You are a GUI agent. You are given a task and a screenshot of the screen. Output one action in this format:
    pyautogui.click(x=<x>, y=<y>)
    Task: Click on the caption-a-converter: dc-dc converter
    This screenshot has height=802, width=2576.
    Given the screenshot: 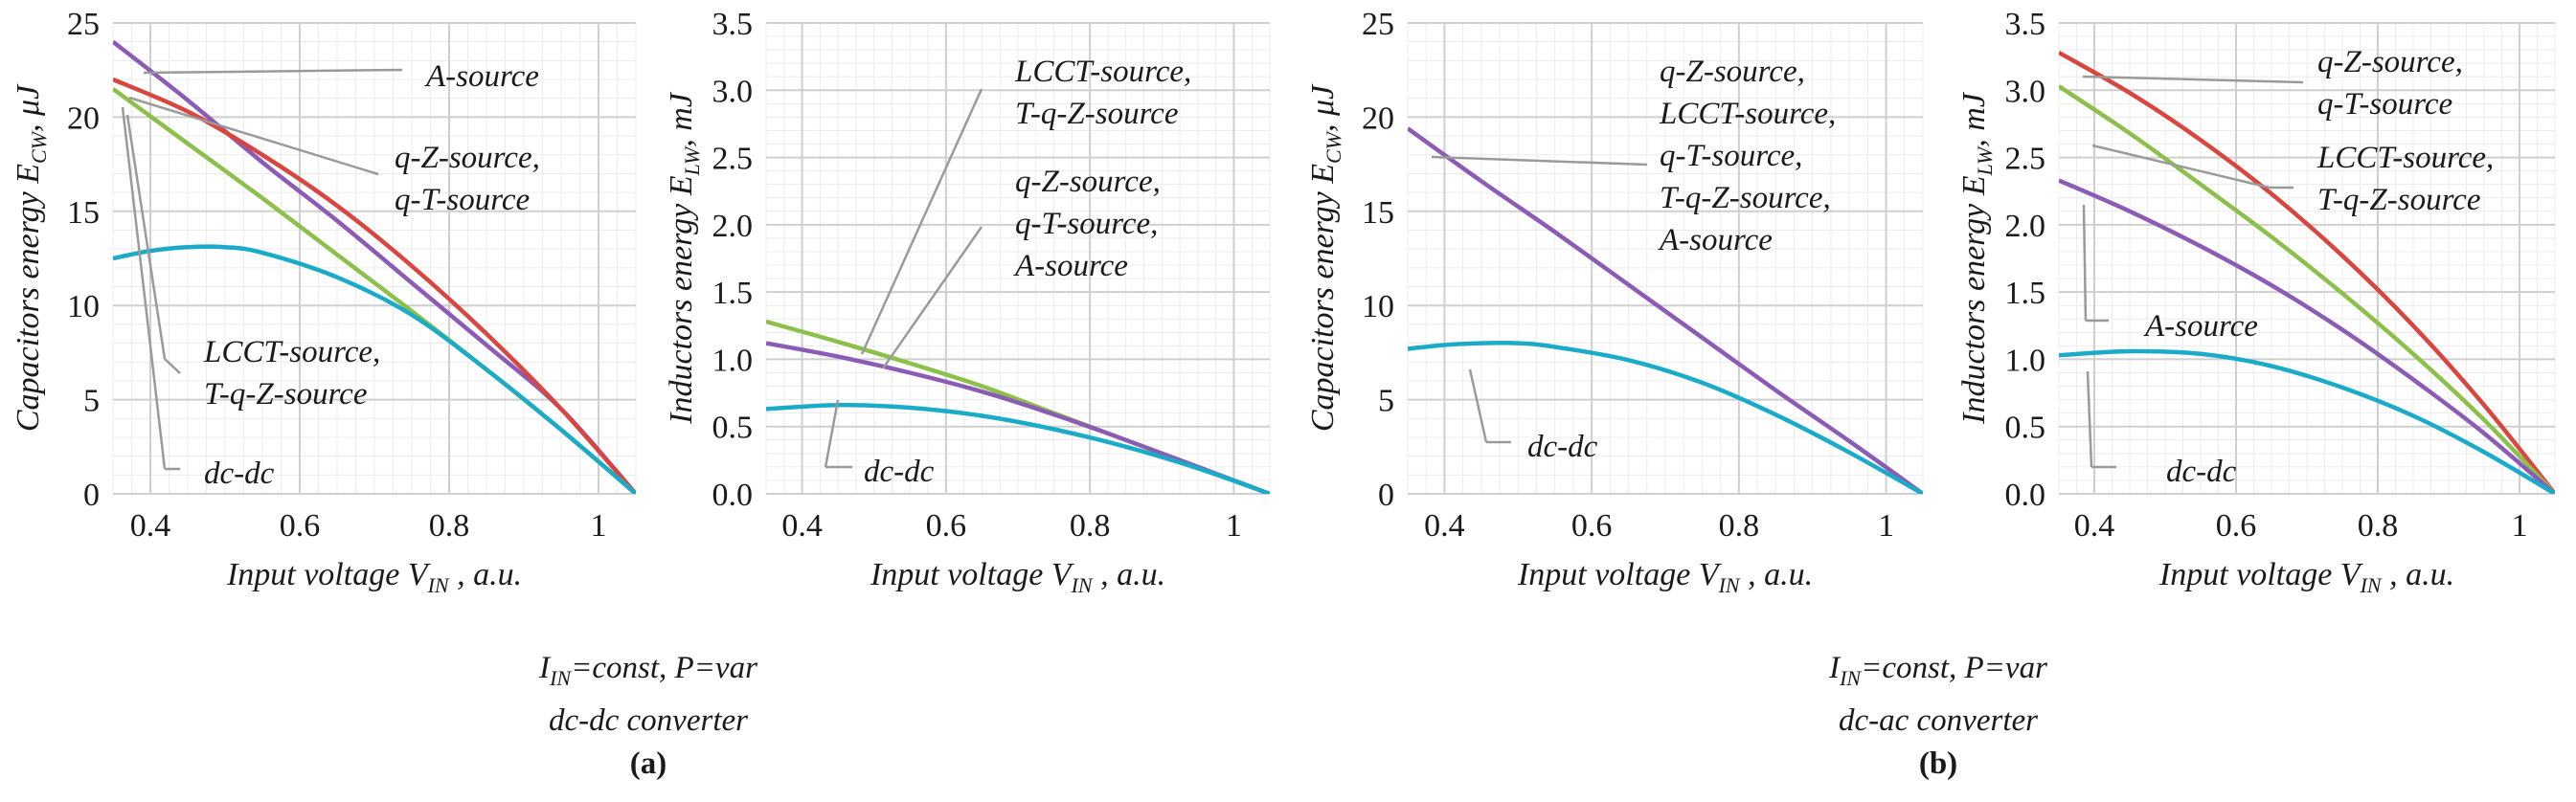 What is the action you would take?
    pyautogui.click(x=648, y=721)
    